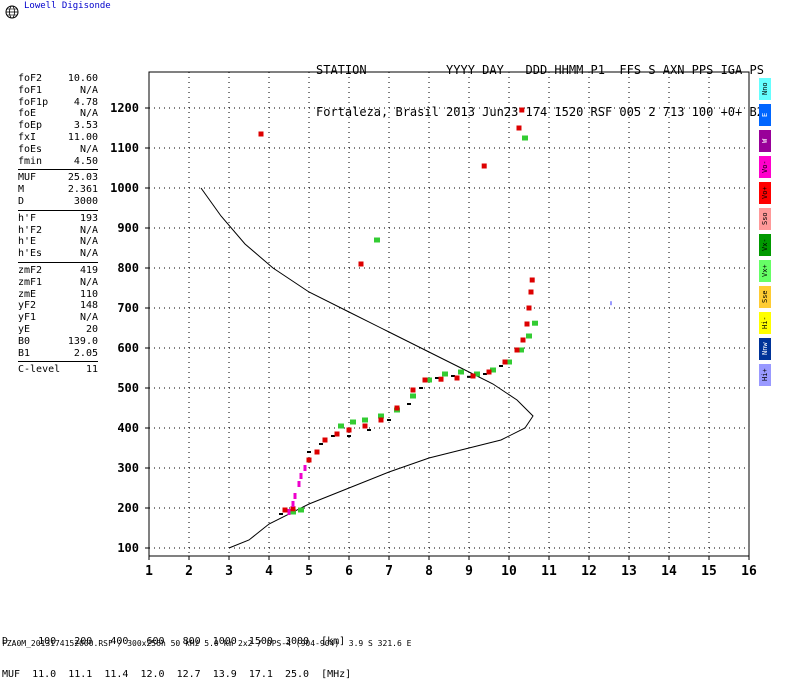 The height and width of the screenshot is (691, 800). What do you see at coordinates (50, 150) in the screenshot?
I see `param-row: foEs N/A` at bounding box center [50, 150].